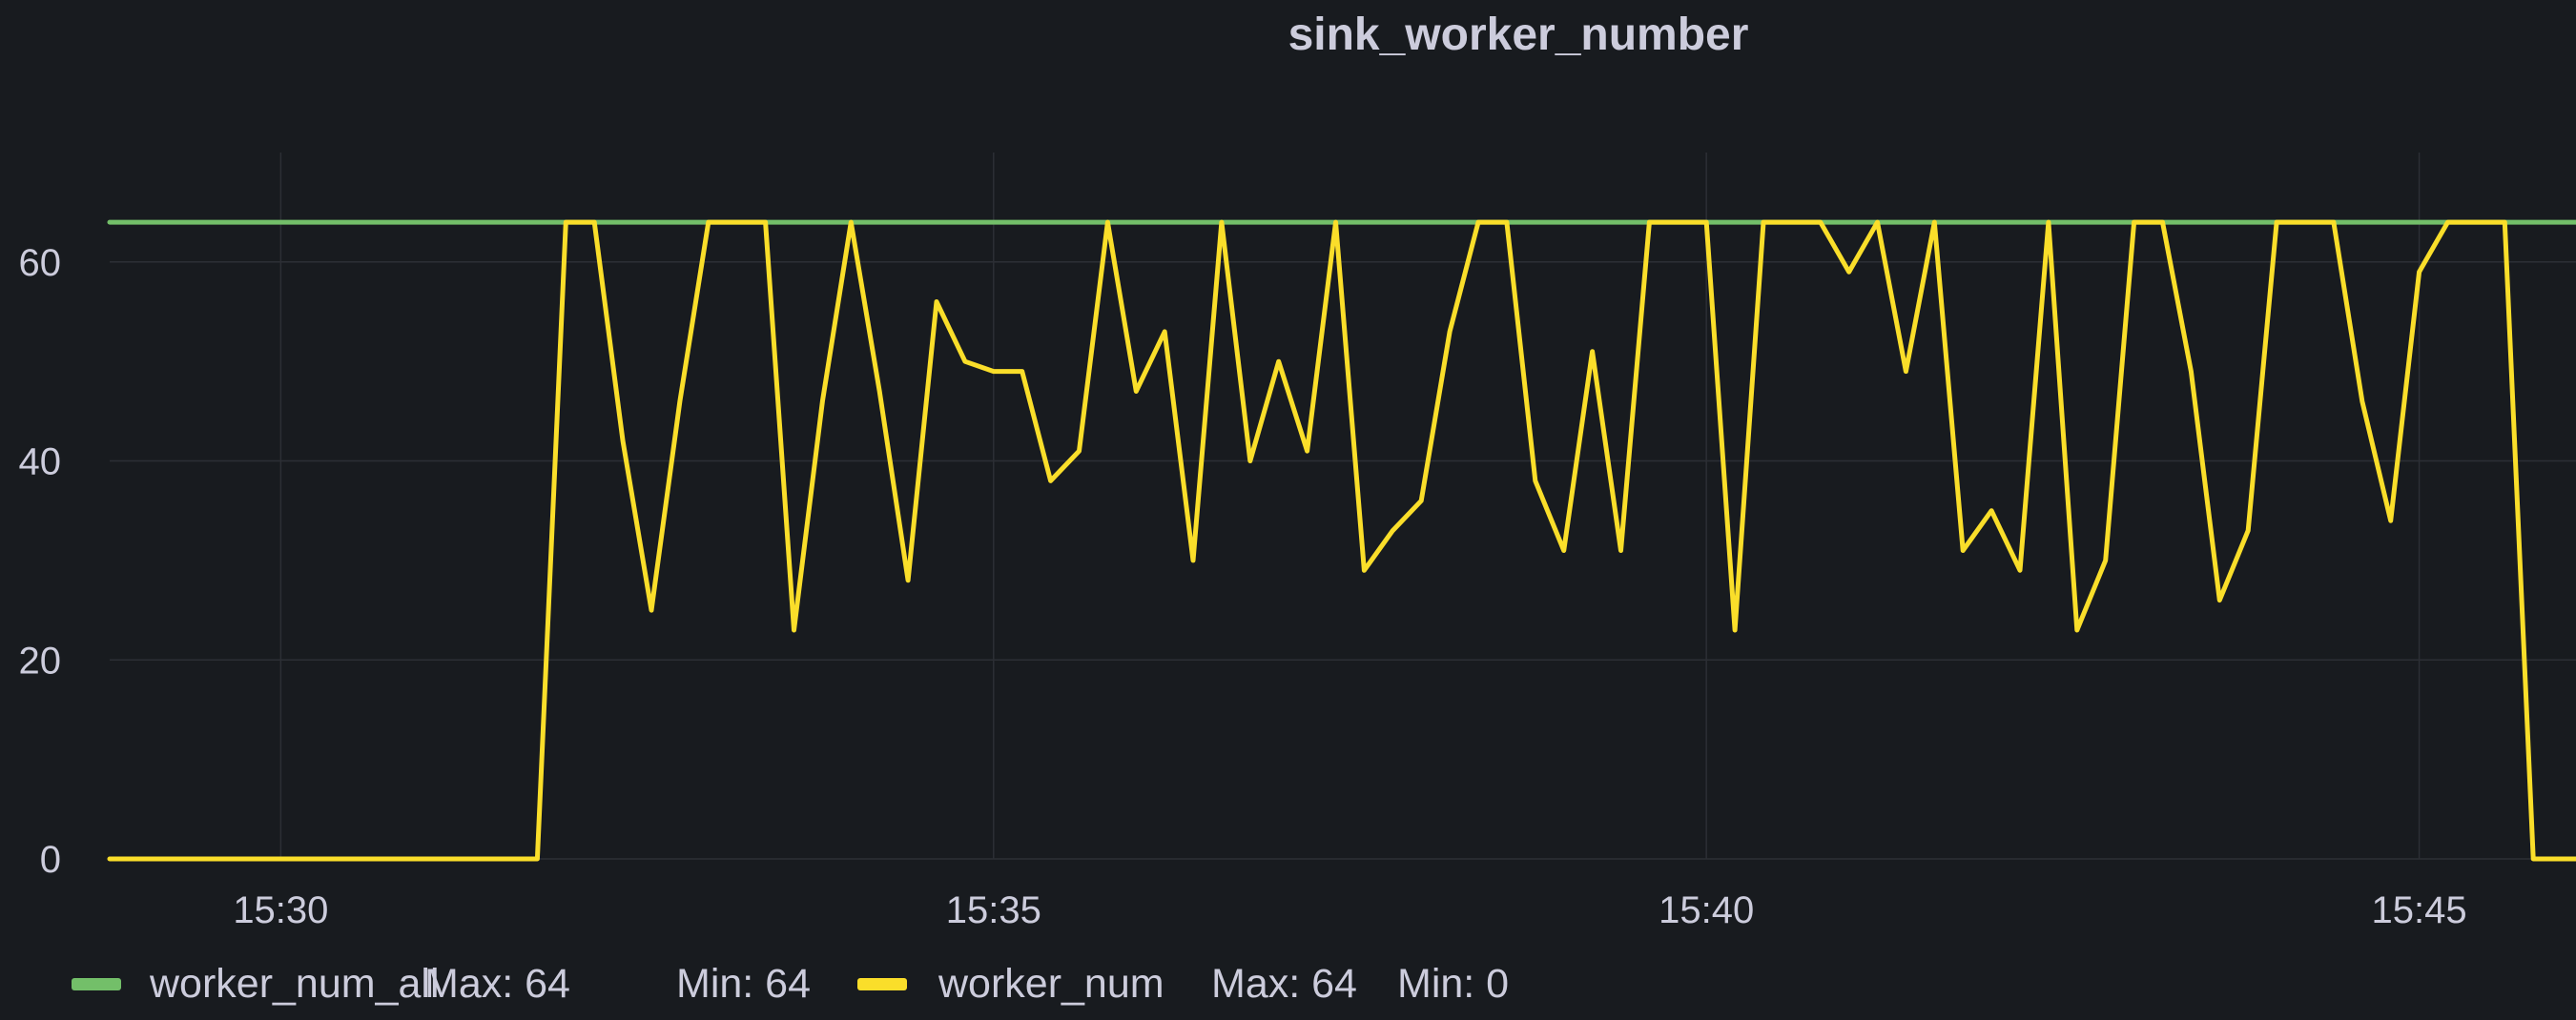  Describe the element at coordinates (40, 263) in the screenshot. I see `y-tick-label: 60` at that location.